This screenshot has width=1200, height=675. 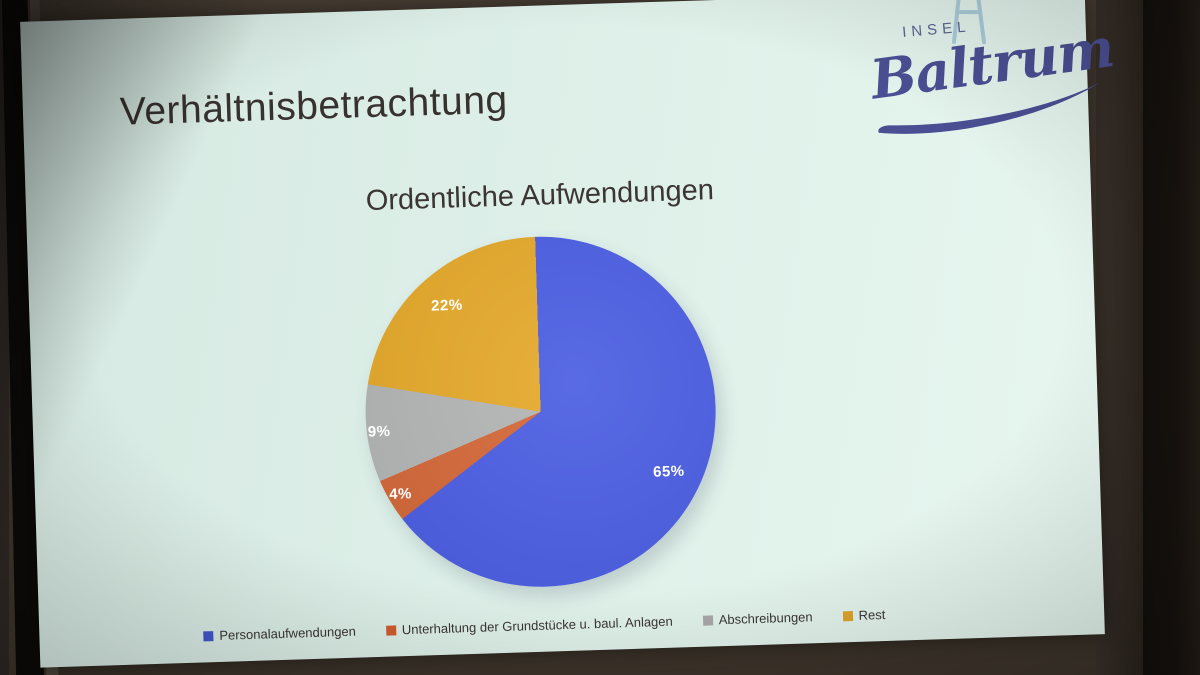 I want to click on slide-title: Verhältnisbetrachtung, so click(x=314, y=106).